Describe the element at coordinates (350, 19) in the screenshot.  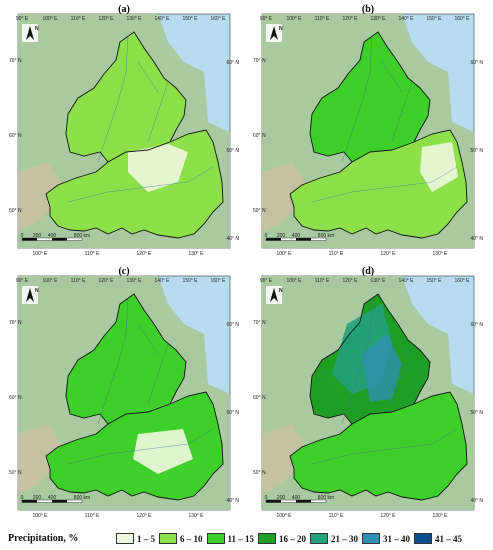
I see `top-tick-label: 120° E` at that location.